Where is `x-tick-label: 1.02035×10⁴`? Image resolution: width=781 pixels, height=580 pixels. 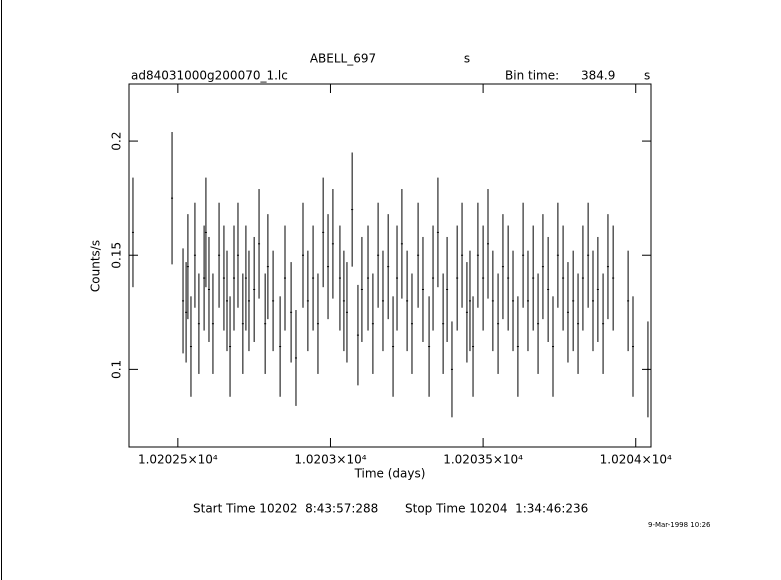 x-tick-label: 1.02035×10⁴ is located at coordinates (483, 460).